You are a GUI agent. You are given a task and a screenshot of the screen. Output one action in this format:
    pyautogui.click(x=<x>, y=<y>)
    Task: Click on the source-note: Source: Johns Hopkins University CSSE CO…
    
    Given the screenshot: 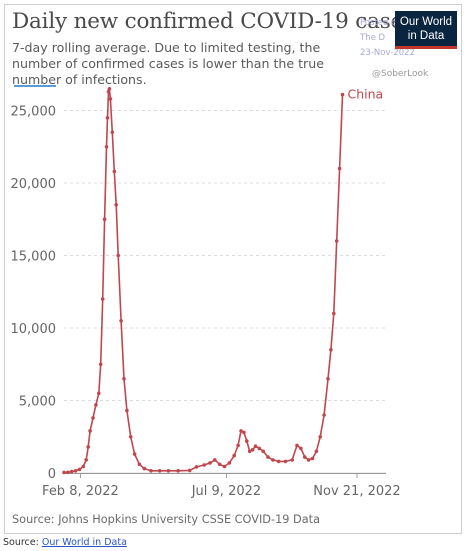 What is the action you would take?
    pyautogui.click(x=166, y=519)
    